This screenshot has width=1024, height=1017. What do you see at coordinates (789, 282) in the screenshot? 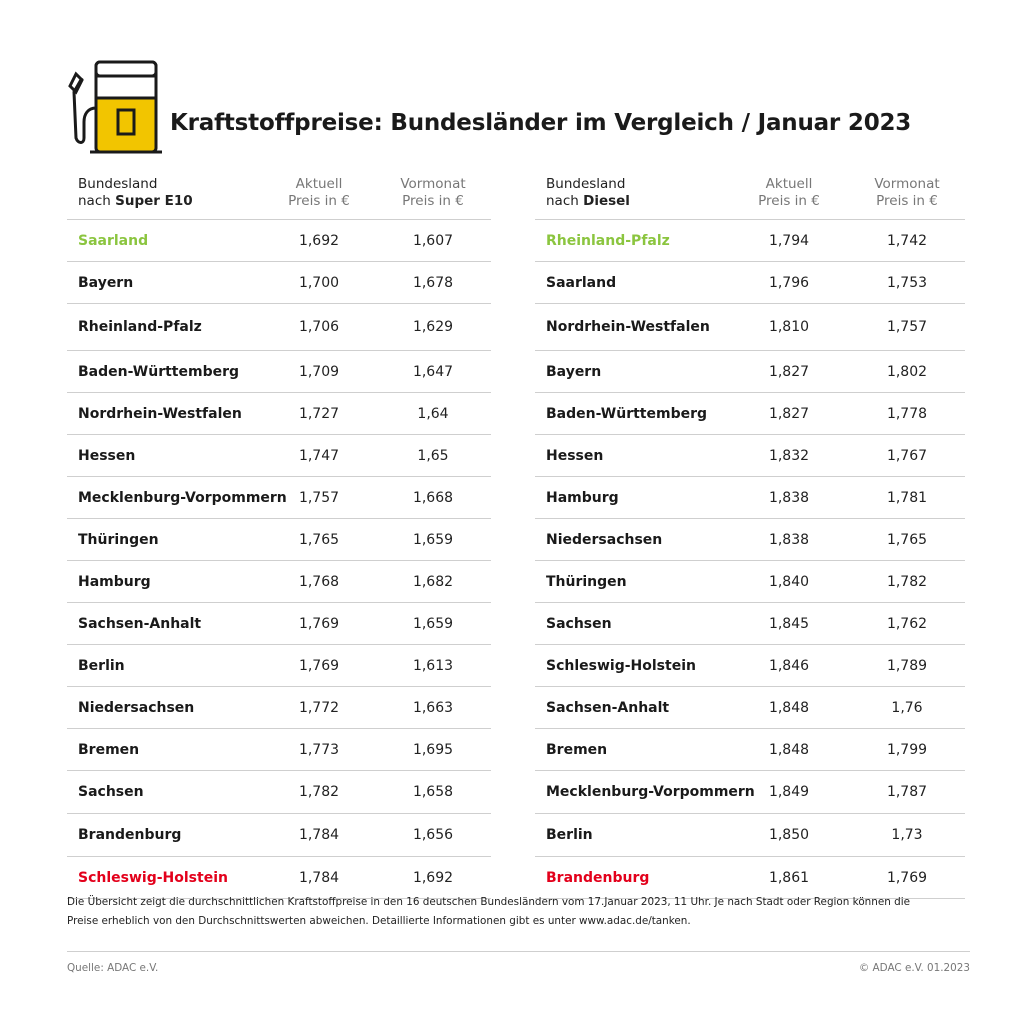
I see `current-price: 1,796` at bounding box center [789, 282].